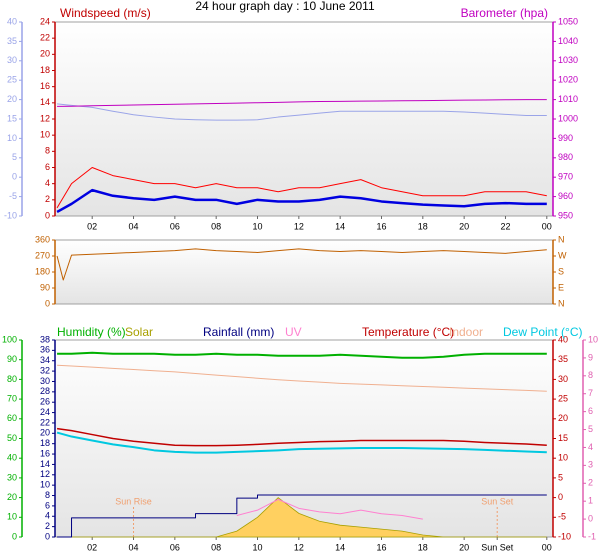  I want to click on y-tick-label: 24, so click(45, 412).